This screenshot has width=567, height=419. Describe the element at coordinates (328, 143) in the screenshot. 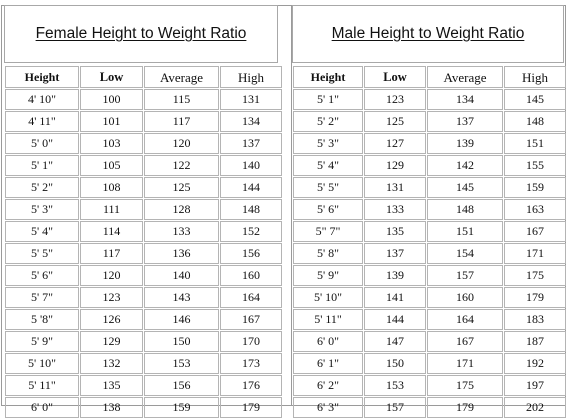

I see `male-cell-height: 5' 3"` at that location.